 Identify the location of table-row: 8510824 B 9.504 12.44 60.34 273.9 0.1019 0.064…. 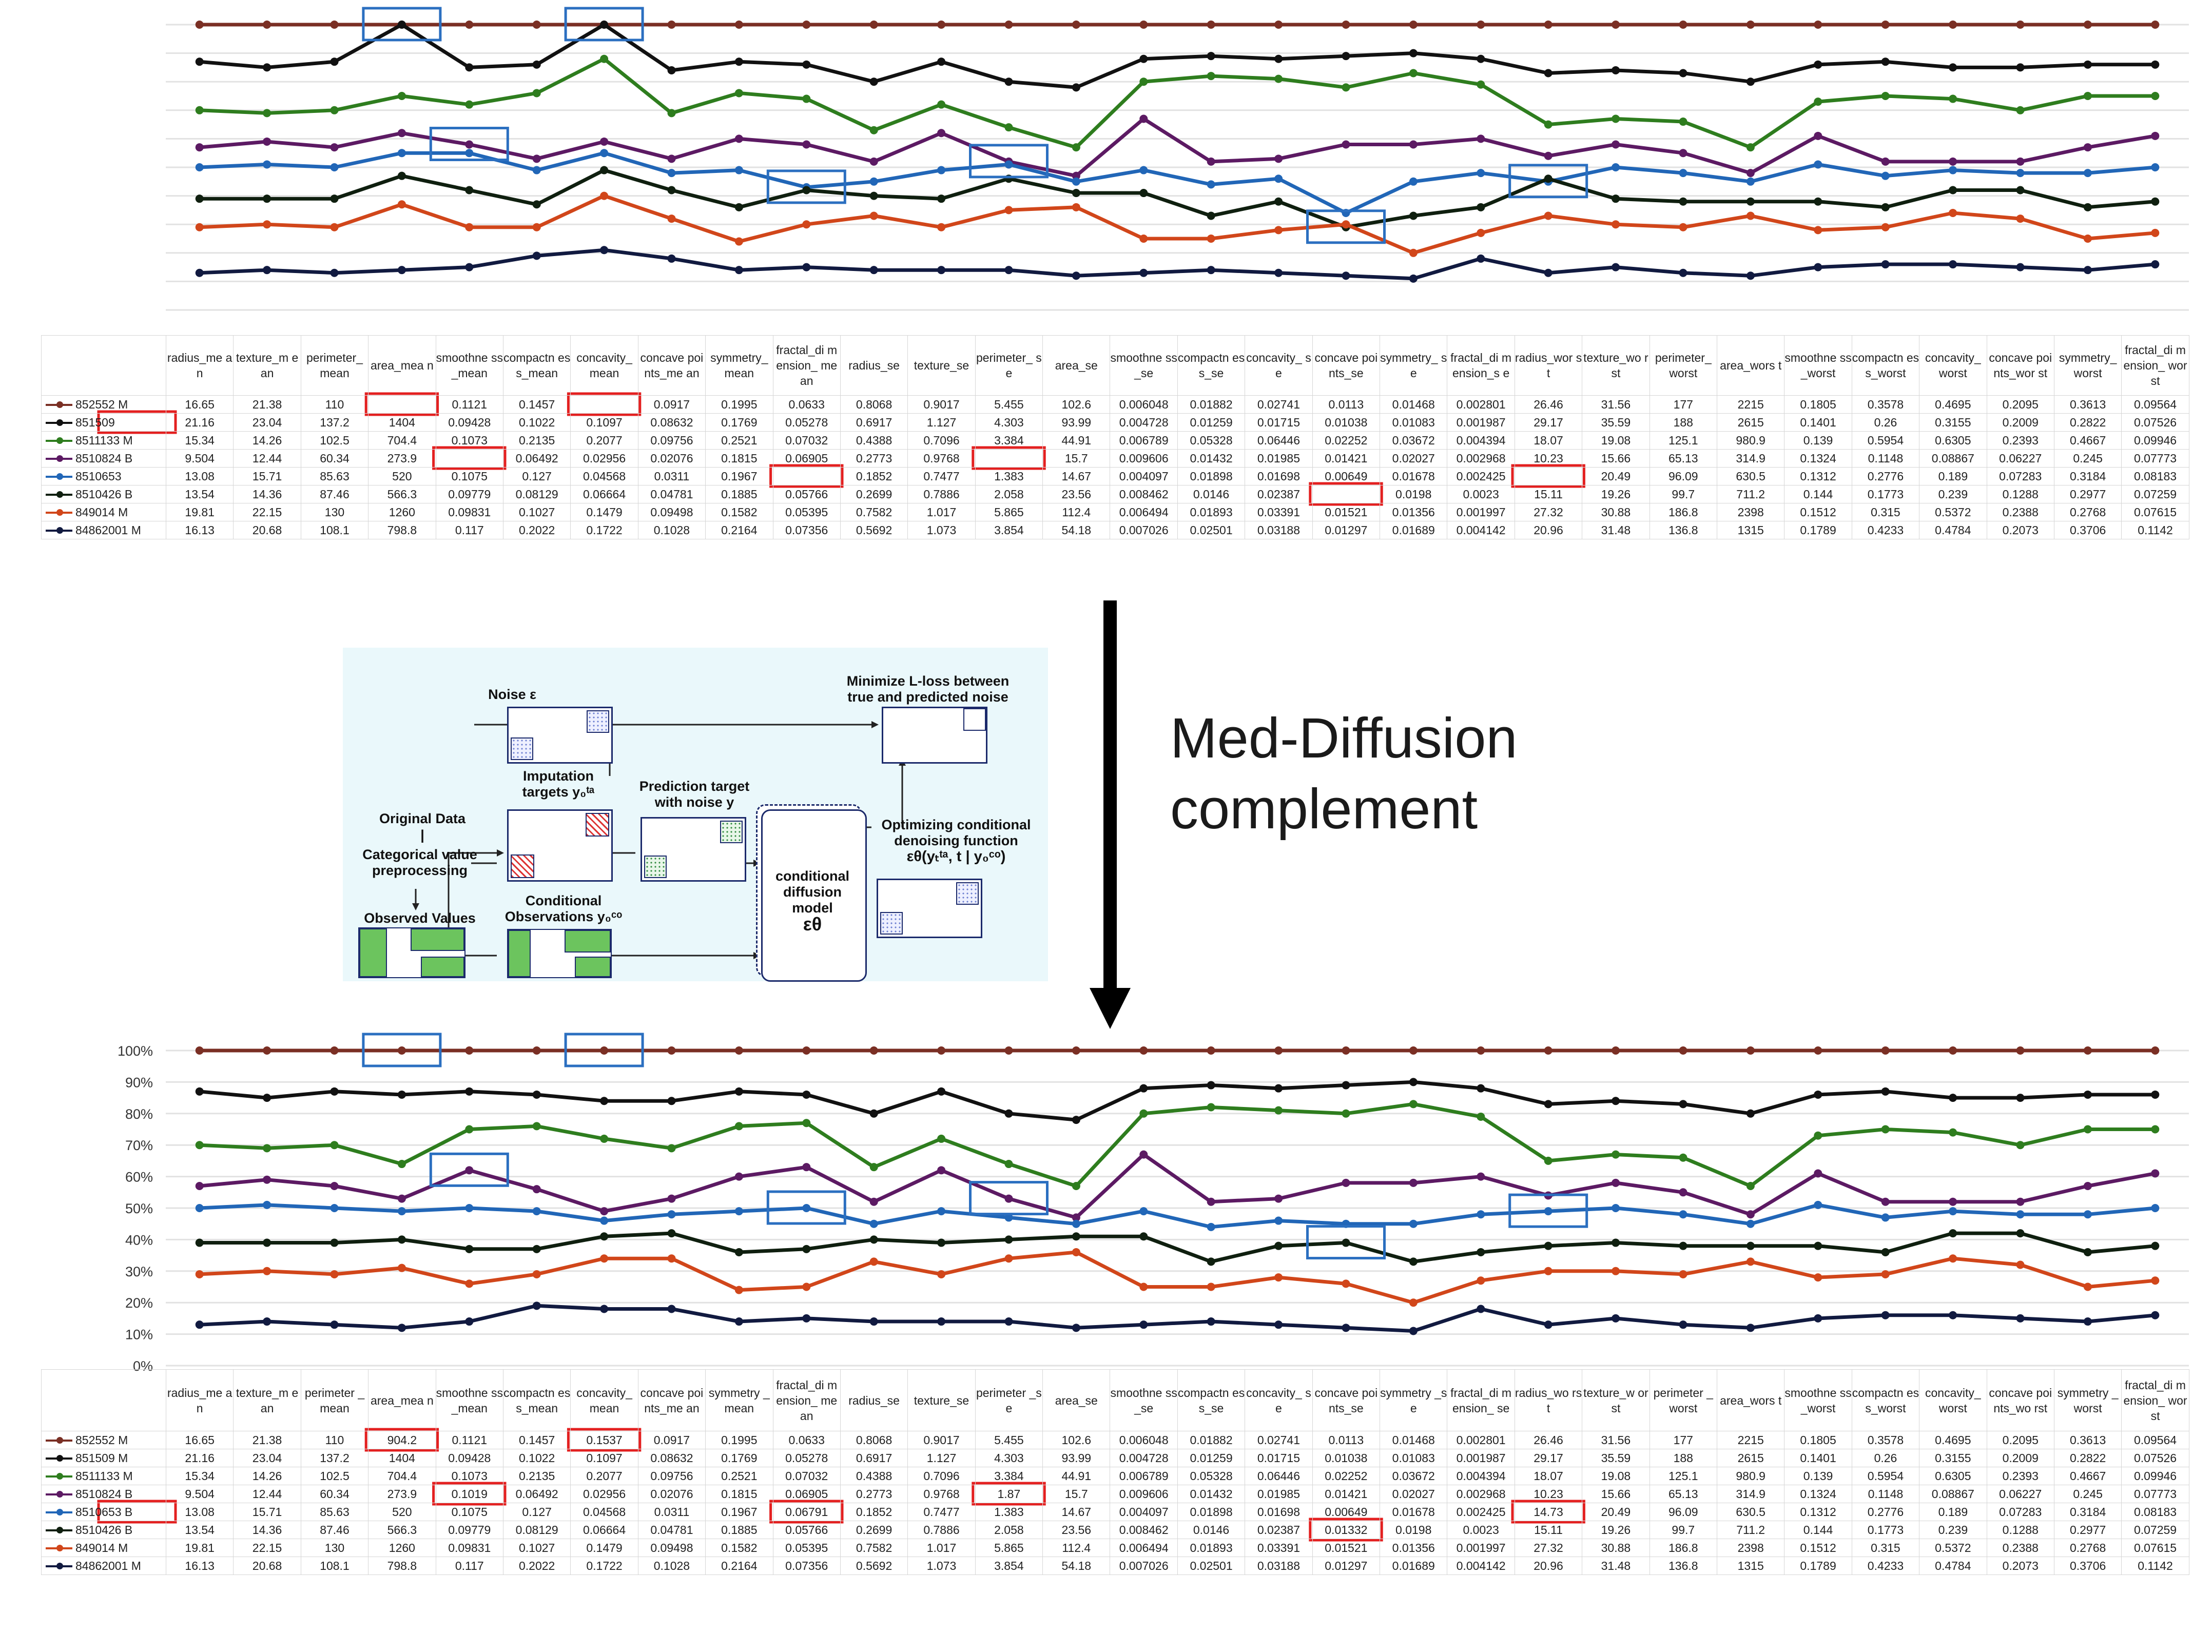
(1115, 1494).